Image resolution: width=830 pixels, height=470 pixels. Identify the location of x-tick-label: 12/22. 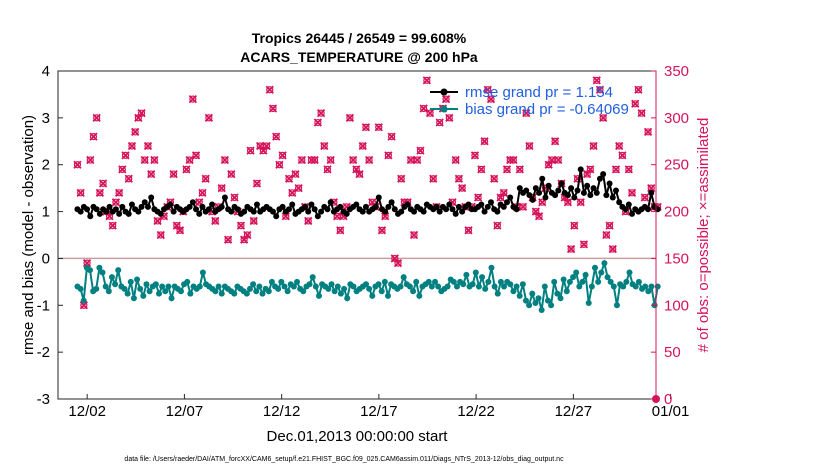
(476, 411).